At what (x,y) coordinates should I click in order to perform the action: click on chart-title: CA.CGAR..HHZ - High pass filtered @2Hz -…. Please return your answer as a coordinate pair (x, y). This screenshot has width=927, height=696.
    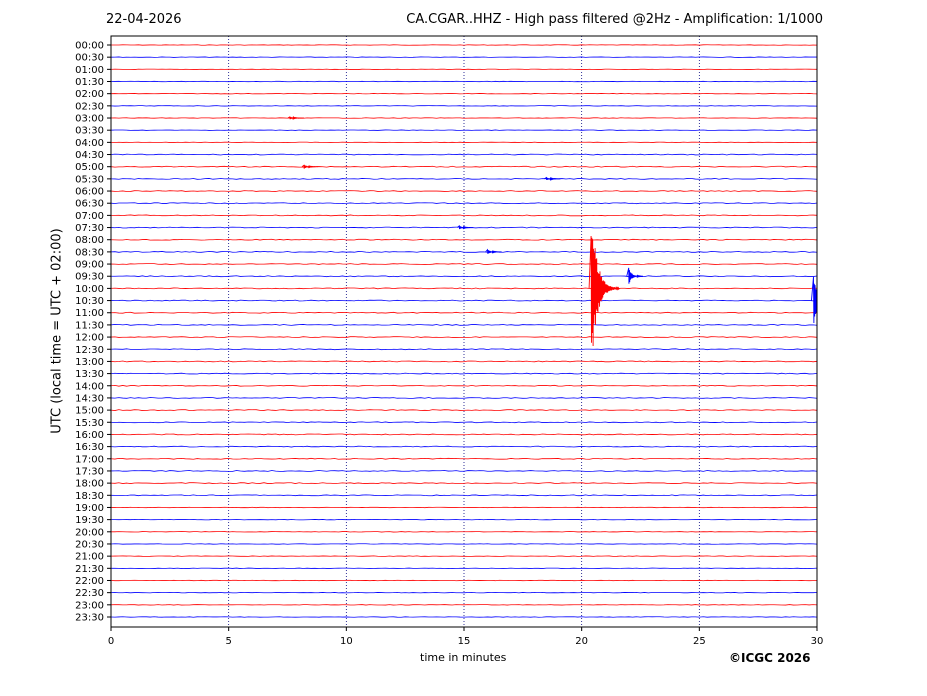
    Looking at the image, I should click on (614, 19).